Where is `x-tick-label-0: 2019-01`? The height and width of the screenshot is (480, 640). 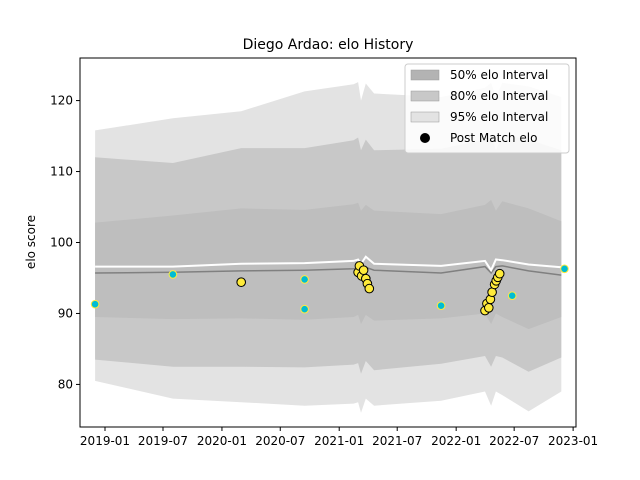
x-tick-label-0: 2019-01 is located at coordinates (105, 441).